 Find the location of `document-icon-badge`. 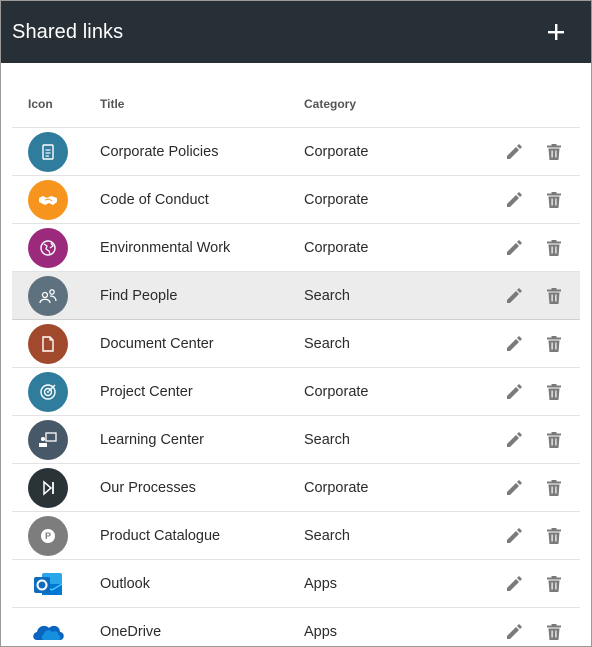

document-icon-badge is located at coordinates (48, 151).